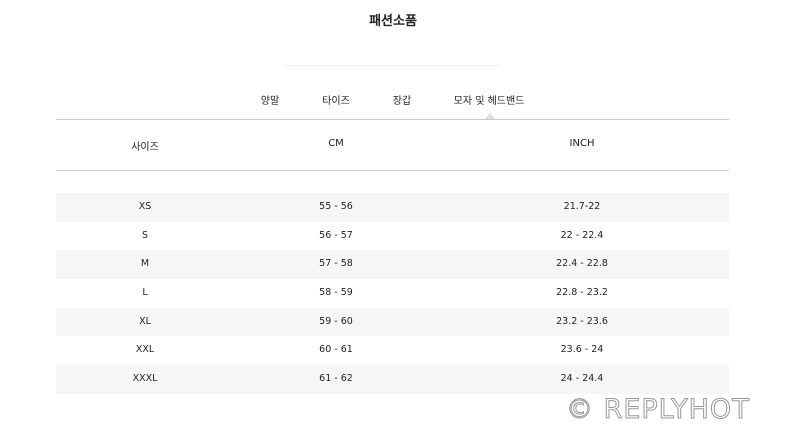 The width and height of the screenshot is (800, 430). I want to click on table-row: L 58 - 59 22.8 - 23.2, so click(392, 293).